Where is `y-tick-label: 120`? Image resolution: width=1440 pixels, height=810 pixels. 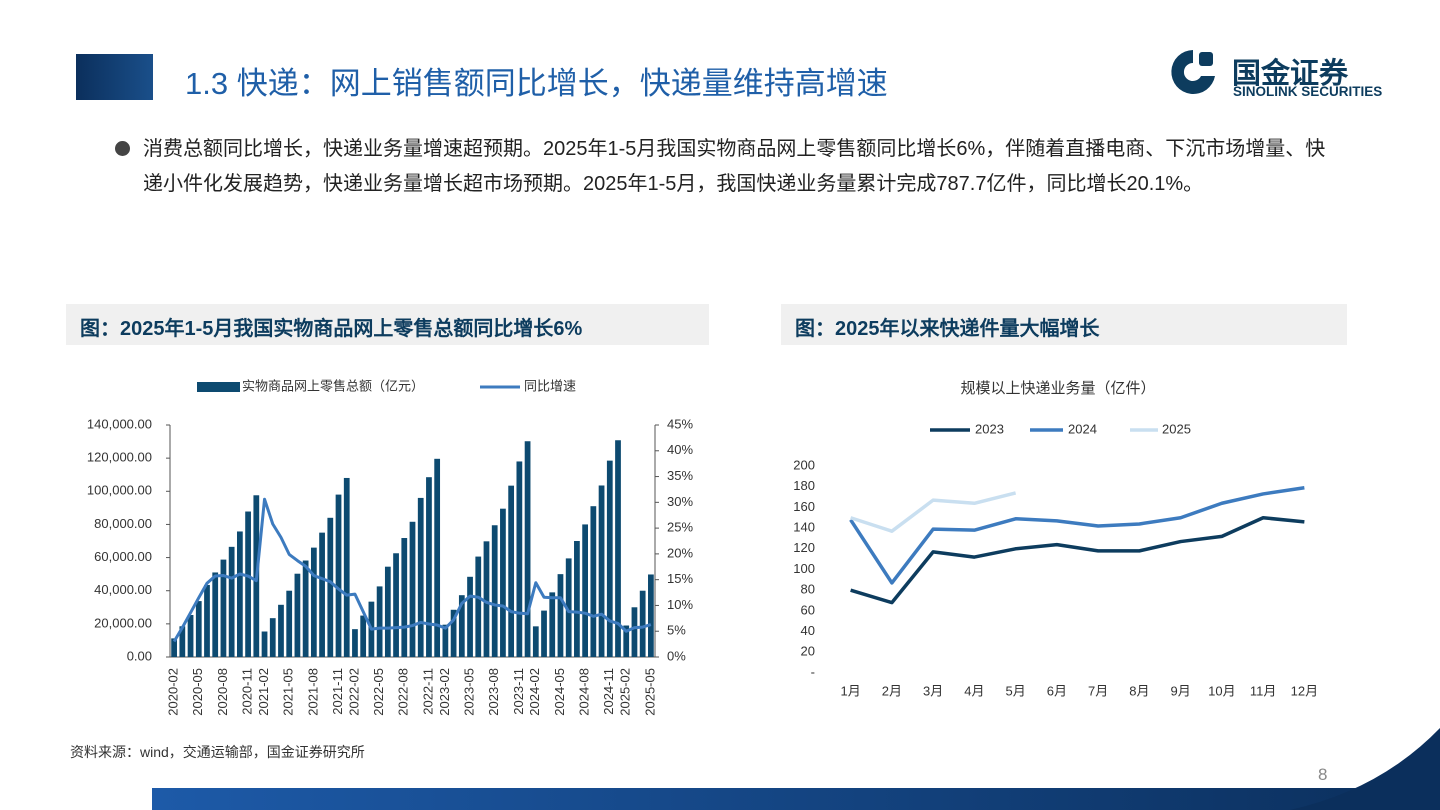
y-tick-label: 120 is located at coordinates (804, 547).